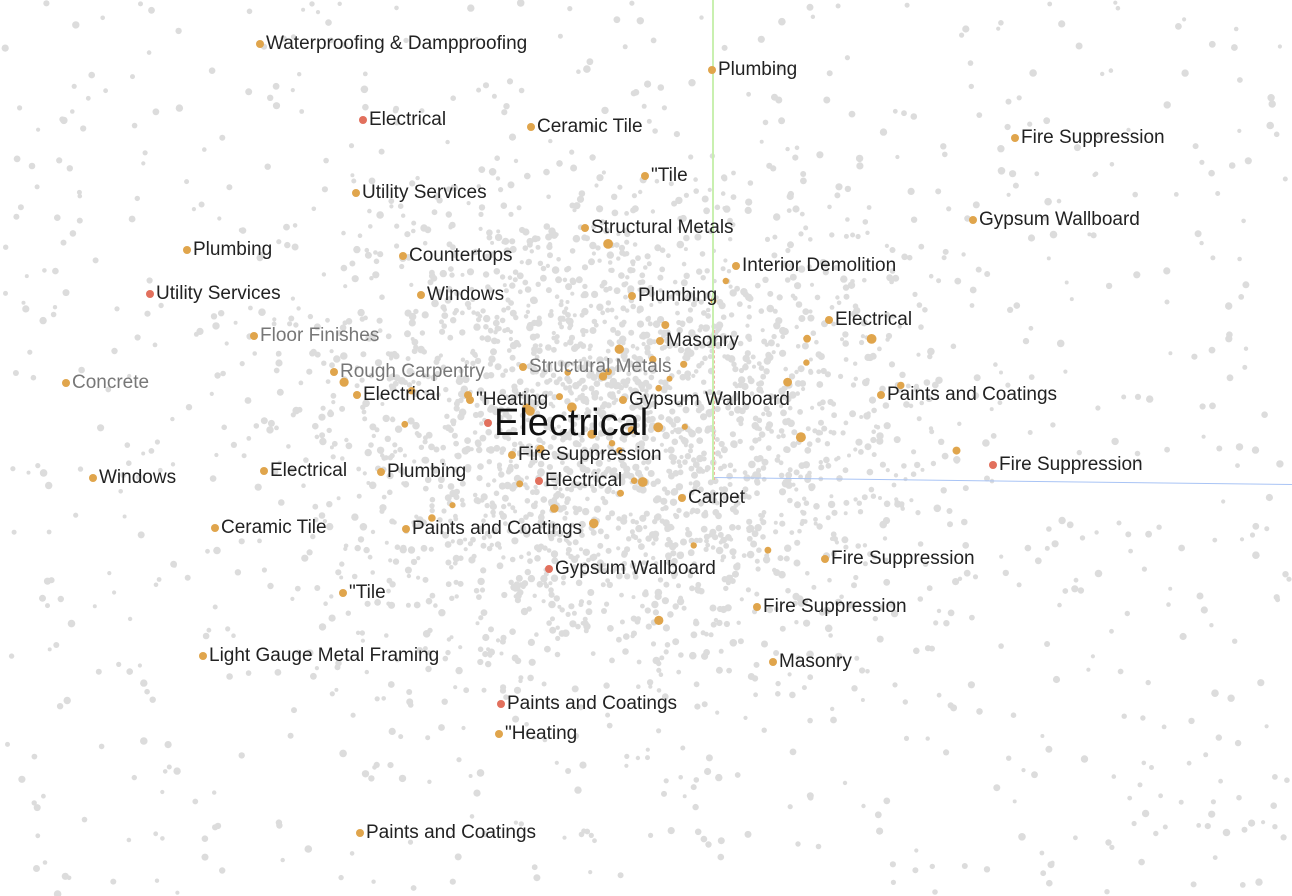 The height and width of the screenshot is (896, 1292). What do you see at coordinates (566, 423) in the screenshot?
I see `selected-point-label: Electrical` at bounding box center [566, 423].